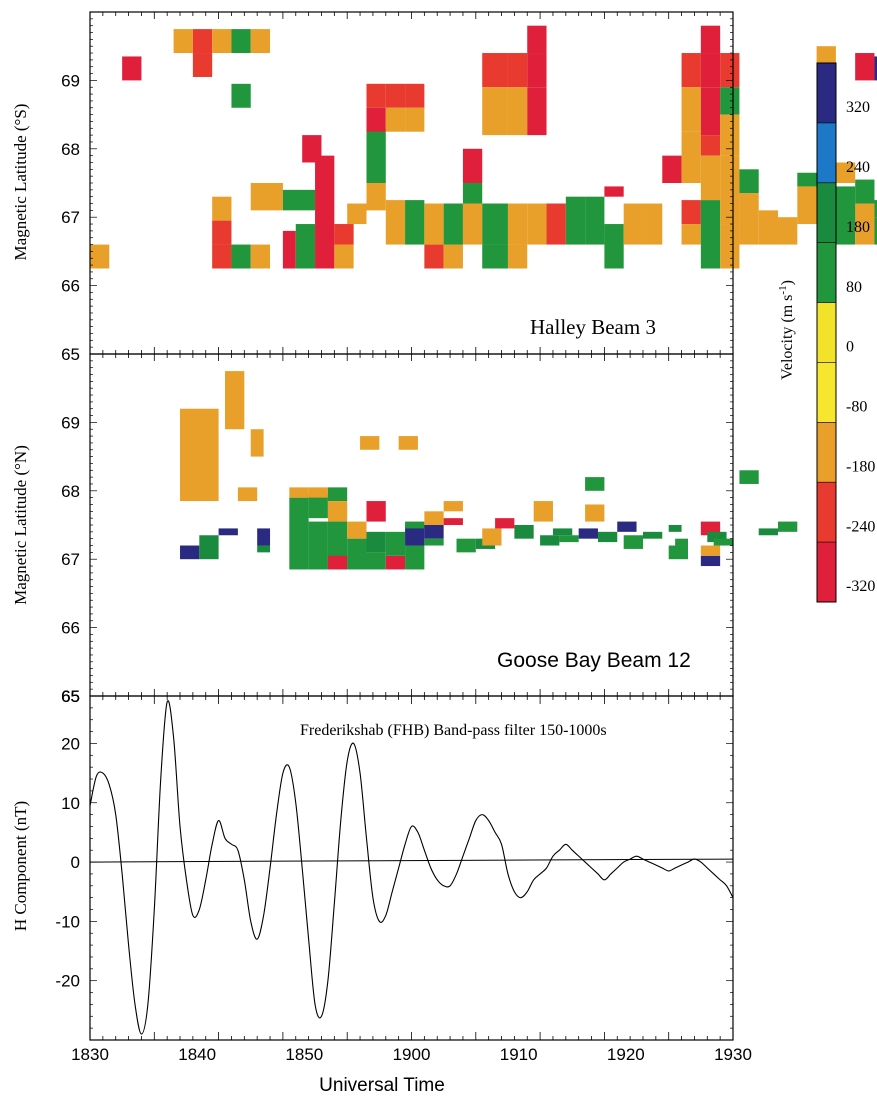  I want to click on colorbar-label-close: ), so click(787, 282).